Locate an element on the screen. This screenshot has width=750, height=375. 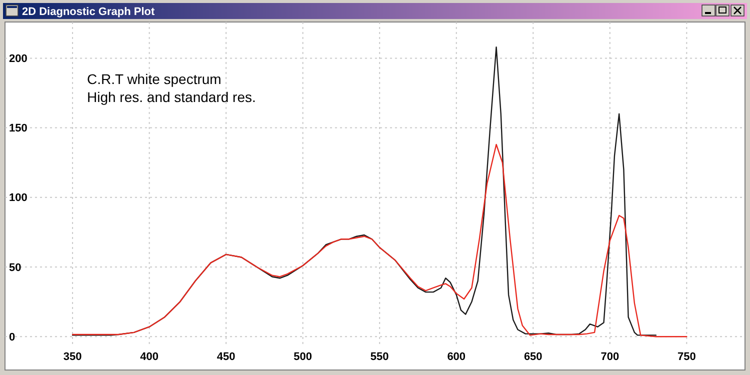
y-tick-label: 100 is located at coordinates (18, 198).